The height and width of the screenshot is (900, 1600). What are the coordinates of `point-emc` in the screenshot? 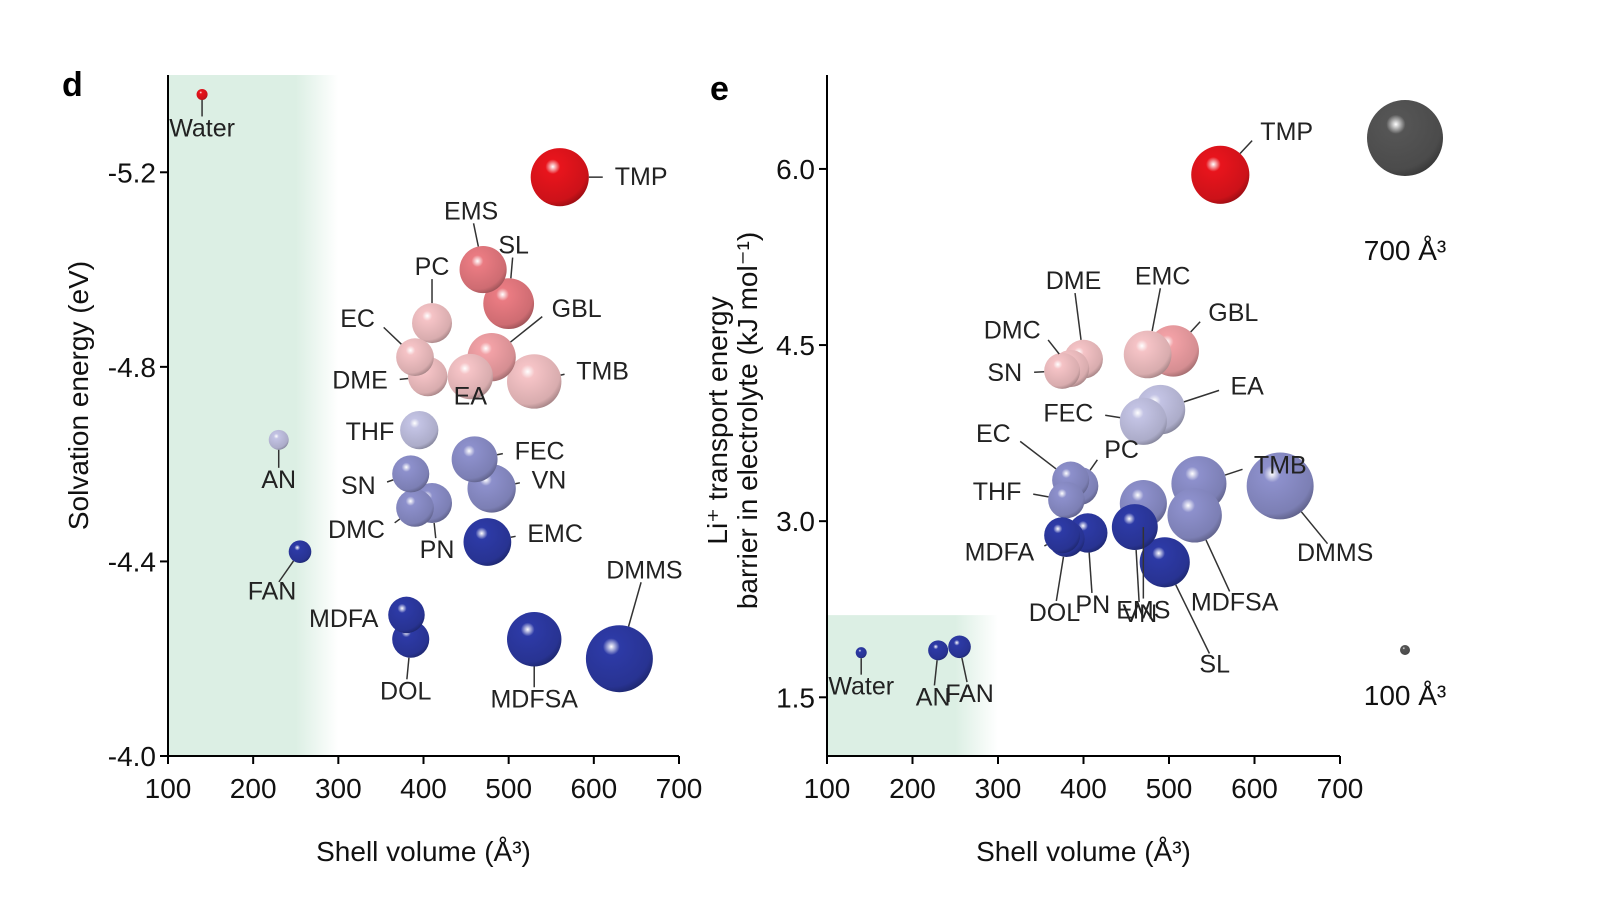 It's located at (1147, 354).